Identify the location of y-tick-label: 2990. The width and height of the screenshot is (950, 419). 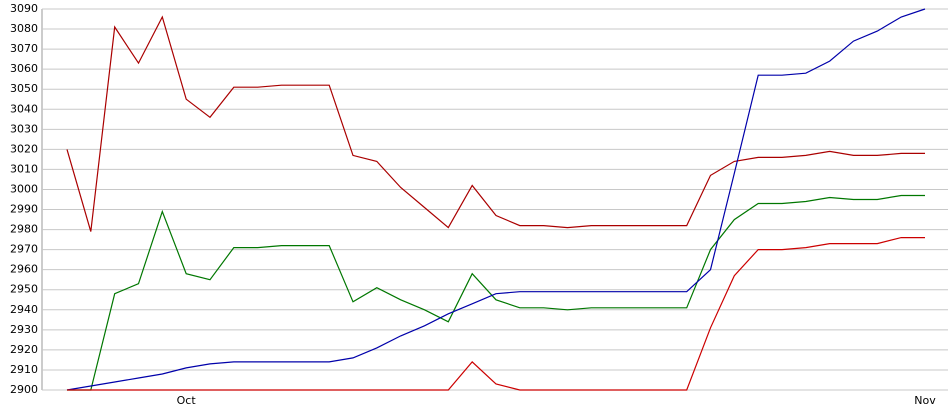
(24, 209).